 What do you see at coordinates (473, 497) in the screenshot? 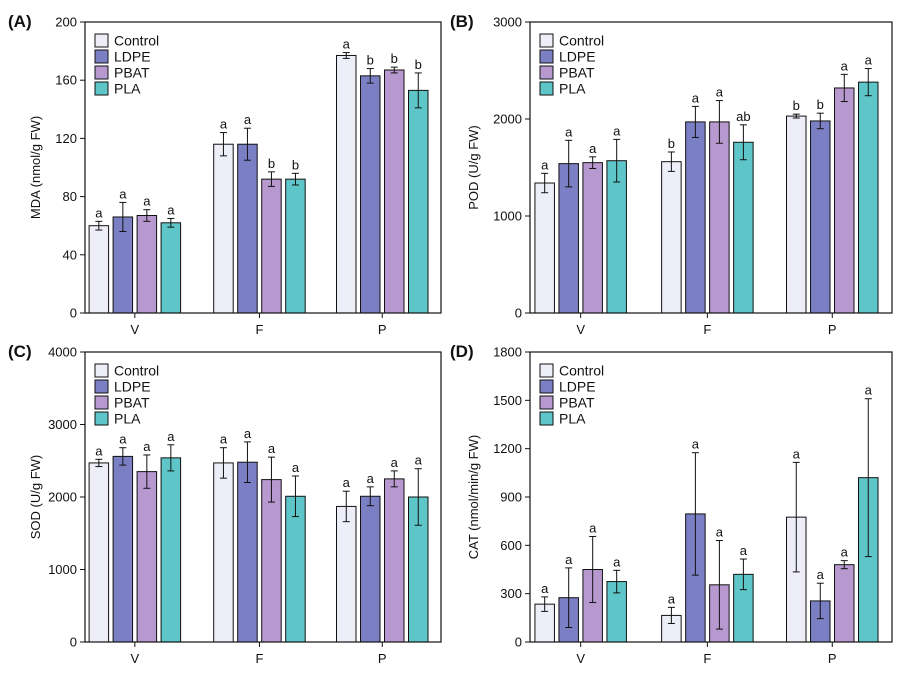
I see `y-axis-title: CAT (nmol/min/g FW)` at bounding box center [473, 497].